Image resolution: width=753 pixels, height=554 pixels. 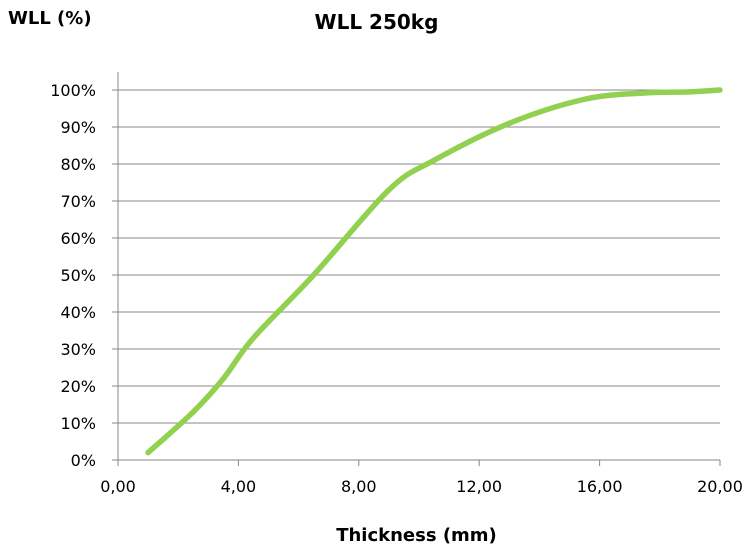 What do you see at coordinates (720, 486) in the screenshot?
I see `x-tick-label: 20,00` at bounding box center [720, 486].